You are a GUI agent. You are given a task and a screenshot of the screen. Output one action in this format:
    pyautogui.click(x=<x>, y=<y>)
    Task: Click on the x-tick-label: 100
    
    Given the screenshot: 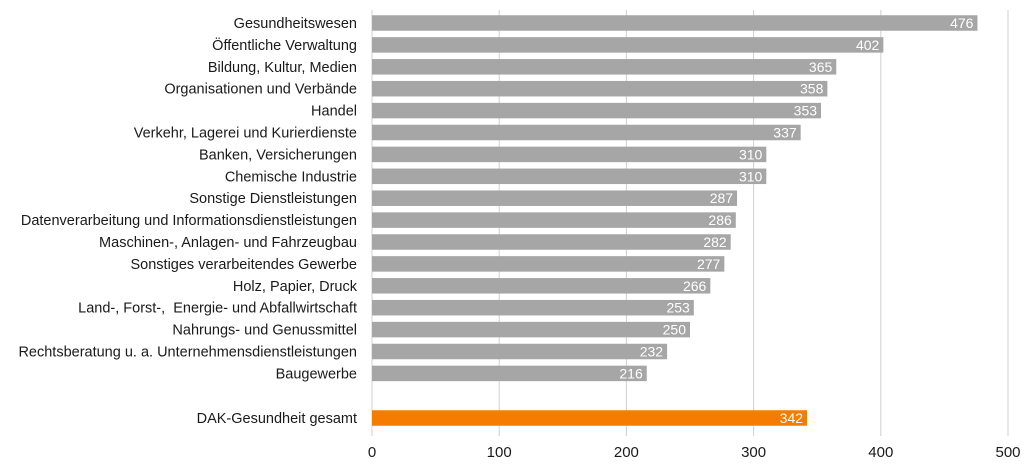 What is the action you would take?
    pyautogui.click(x=499, y=452)
    